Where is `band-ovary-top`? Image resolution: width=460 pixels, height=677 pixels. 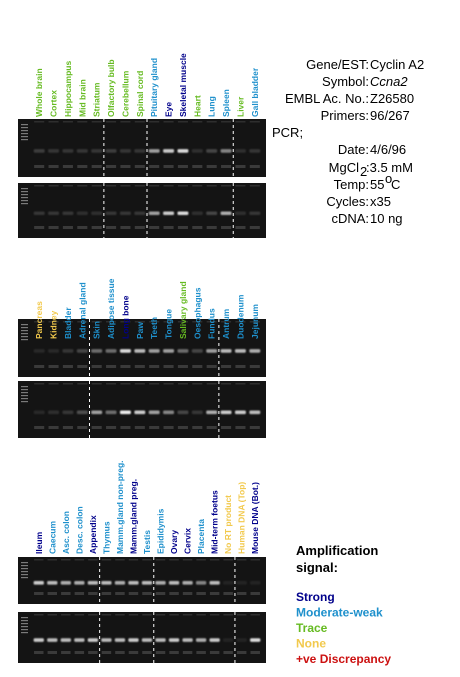 band-ovary-top is located at coordinates (174, 583).